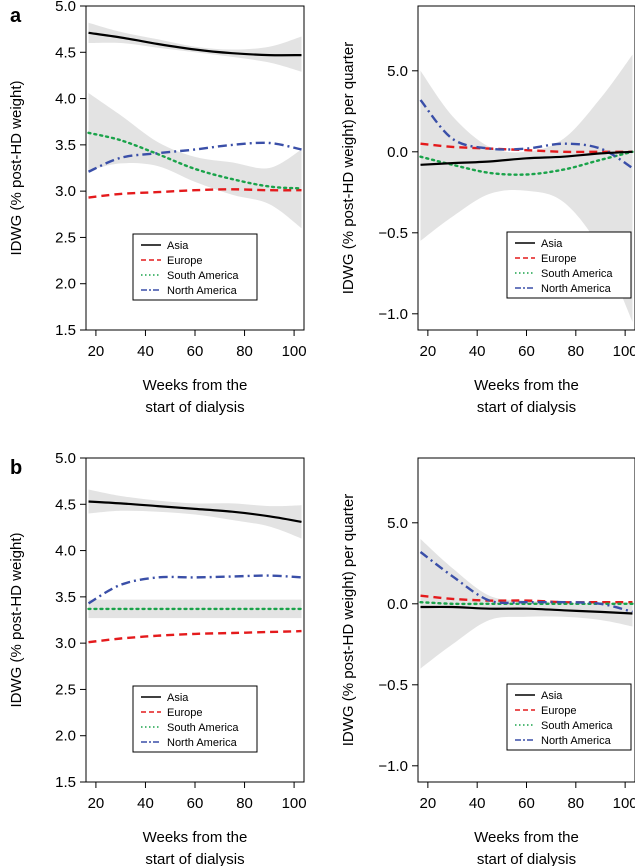 This screenshot has height=866, width=635. Describe the element at coordinates (393, 314) in the screenshot. I see `y-tick-label: −1.0` at that location.